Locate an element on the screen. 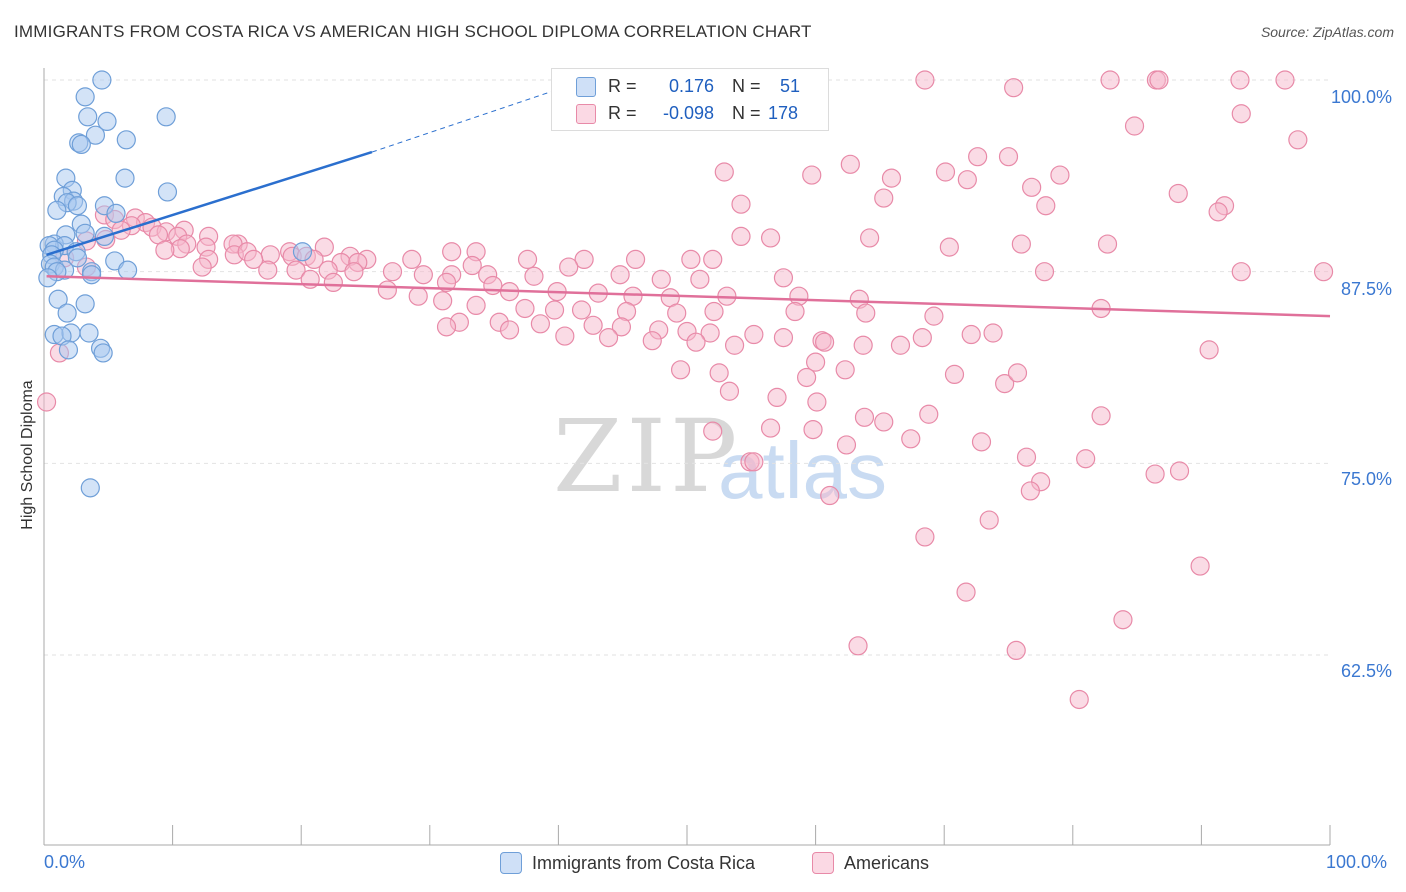 The width and height of the screenshot is (1406, 892). y-tick-label: 62.5% is located at coordinates (1366, 671).